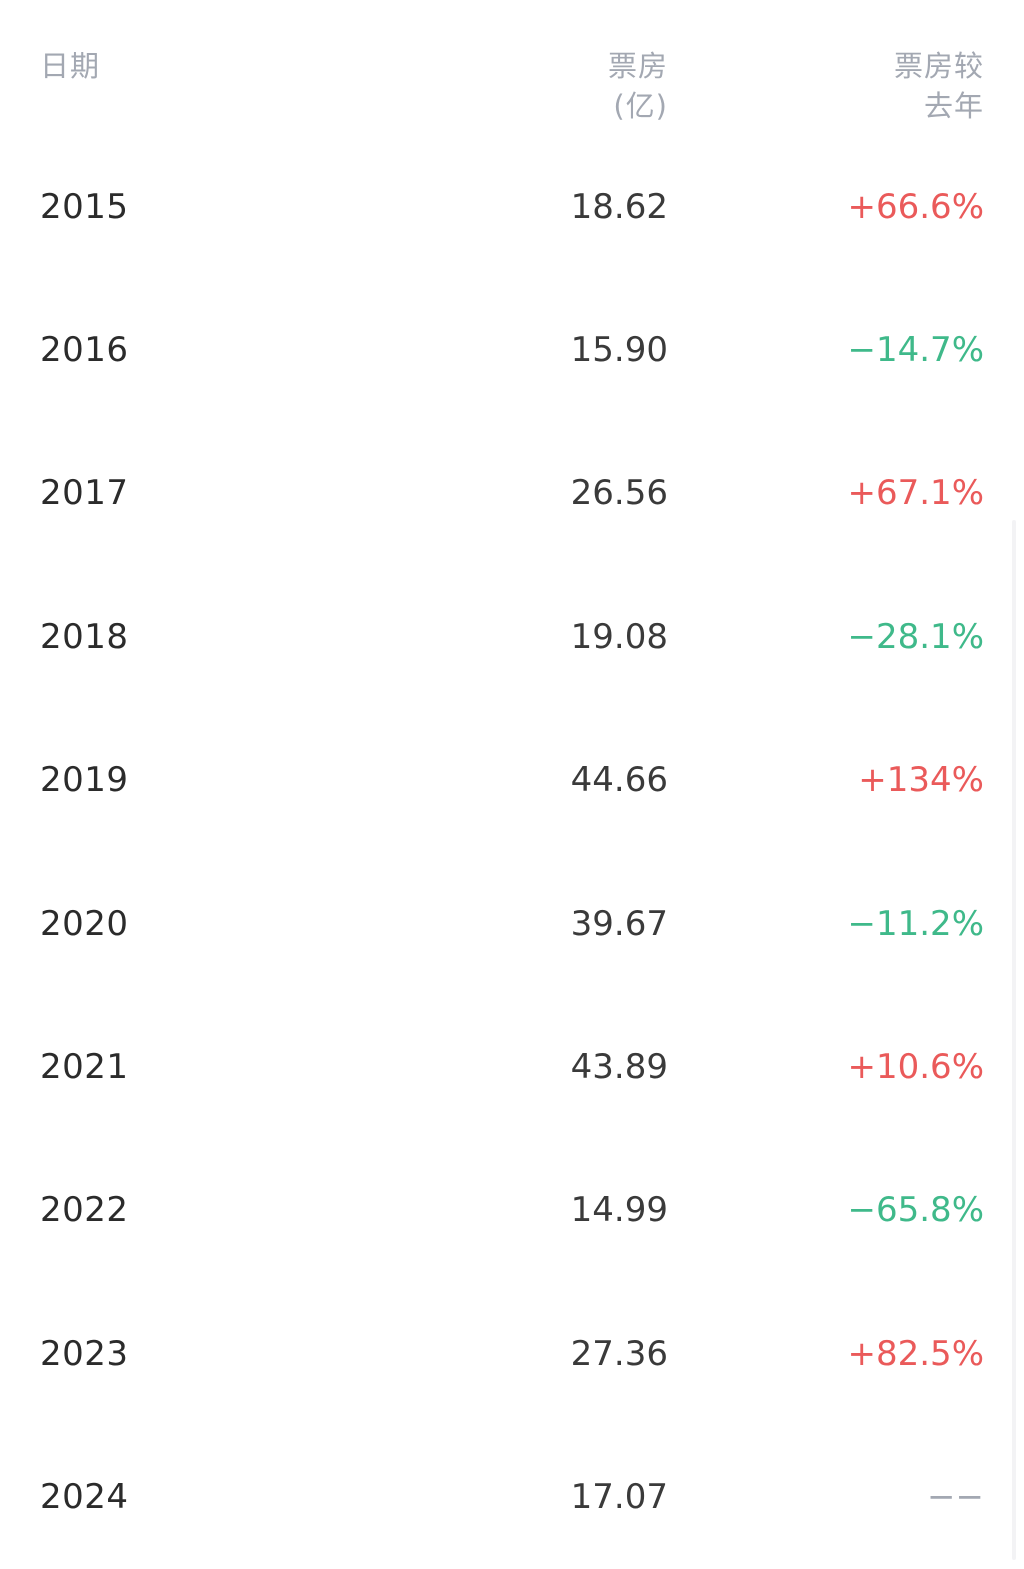 This screenshot has width=1024, height=1569. What do you see at coordinates (916, 923) in the screenshot?
I see `row-change: −11.2%` at bounding box center [916, 923].